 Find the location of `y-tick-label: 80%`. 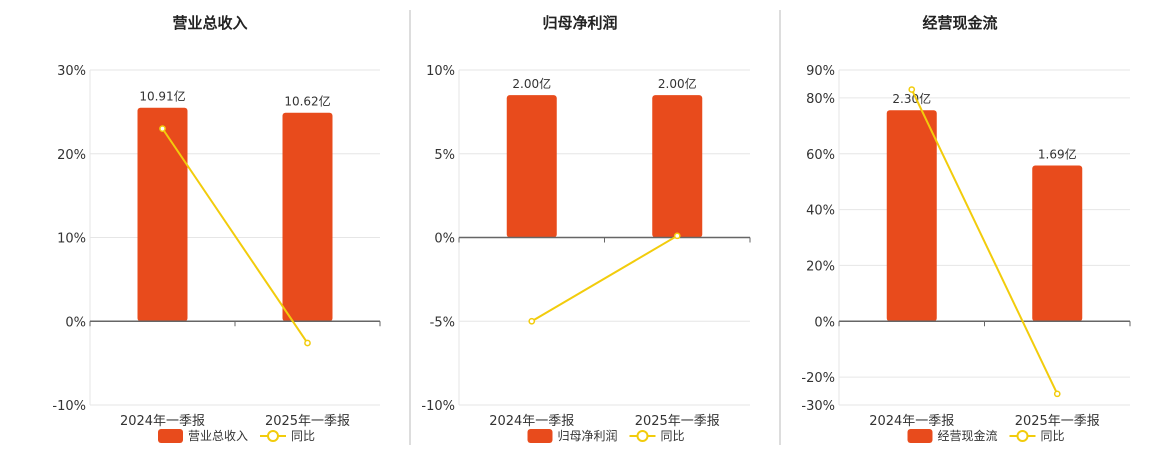

y-tick-label: 80% is located at coordinates (820, 99).